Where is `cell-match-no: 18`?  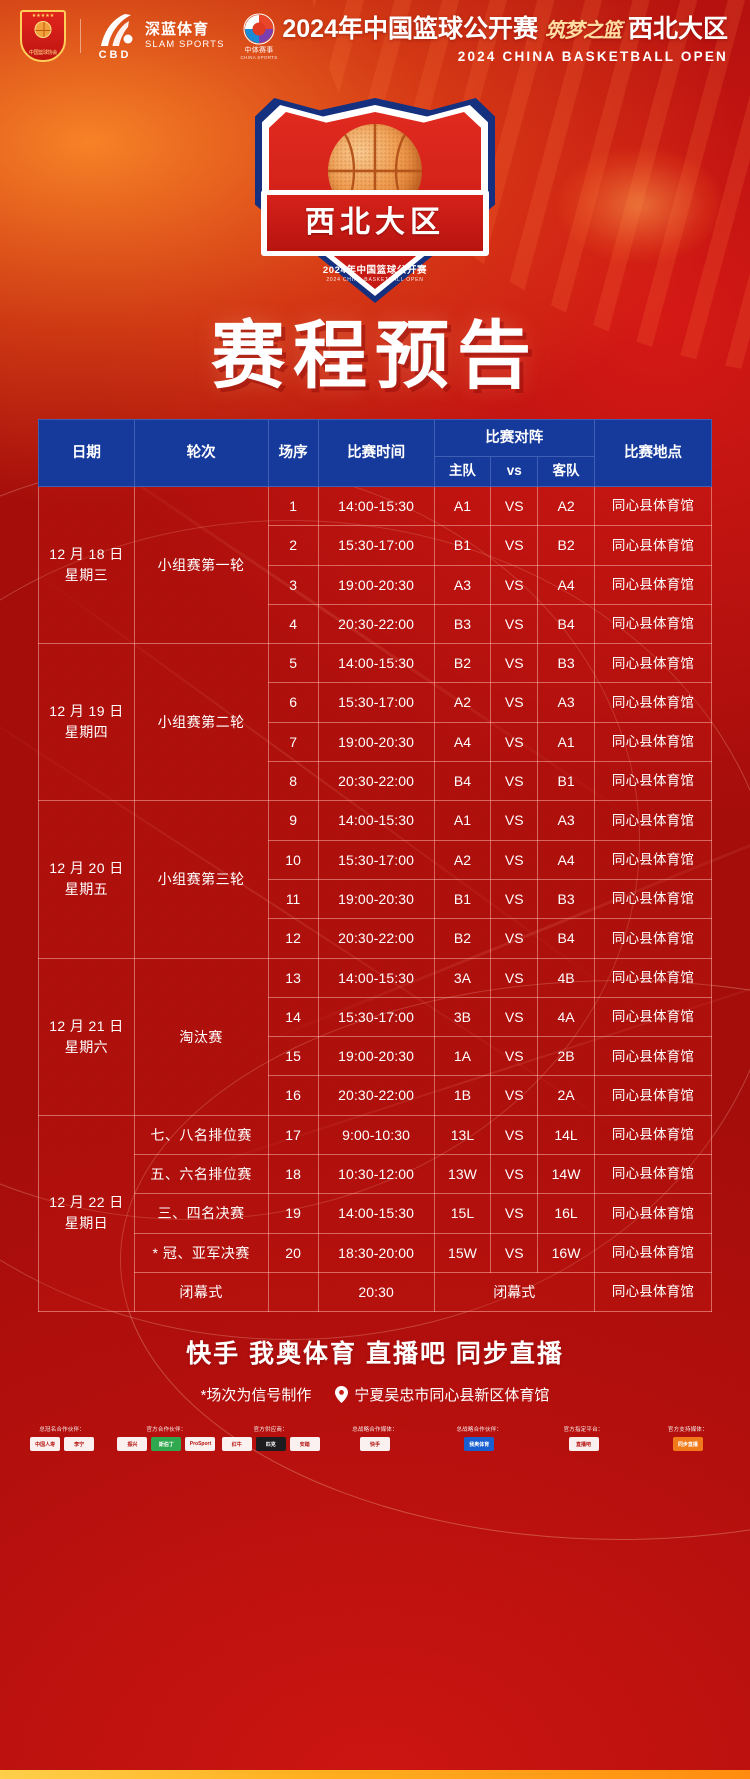
cell-match-no: 18 is located at coordinates (293, 1174).